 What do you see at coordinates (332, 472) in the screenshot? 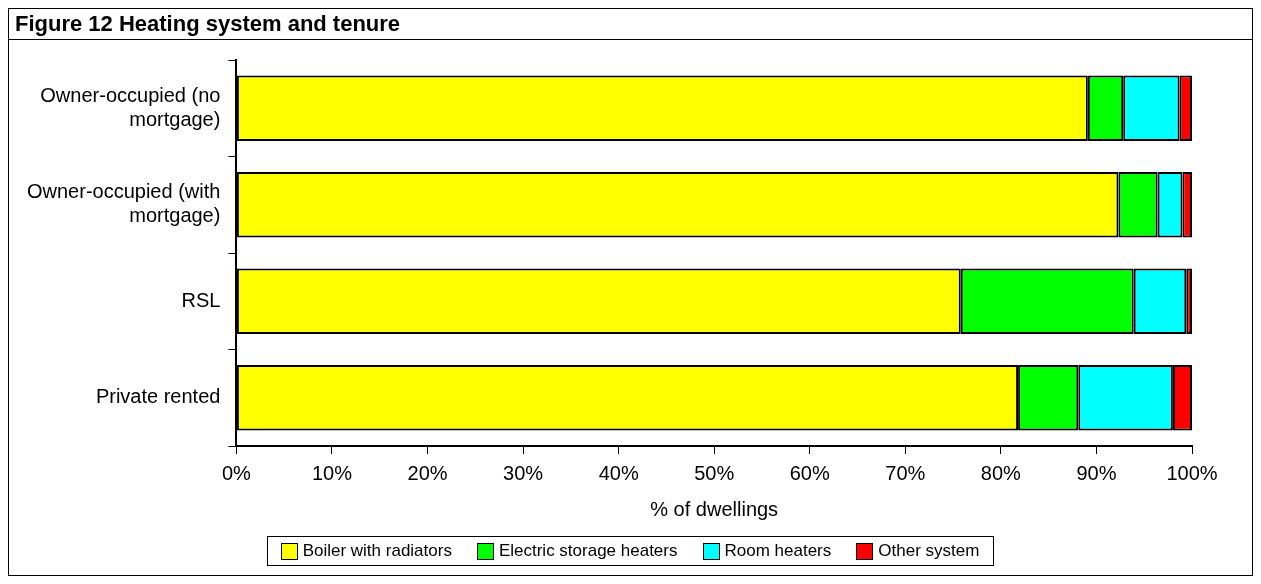
I see `x-tick-label: 10%` at bounding box center [332, 472].